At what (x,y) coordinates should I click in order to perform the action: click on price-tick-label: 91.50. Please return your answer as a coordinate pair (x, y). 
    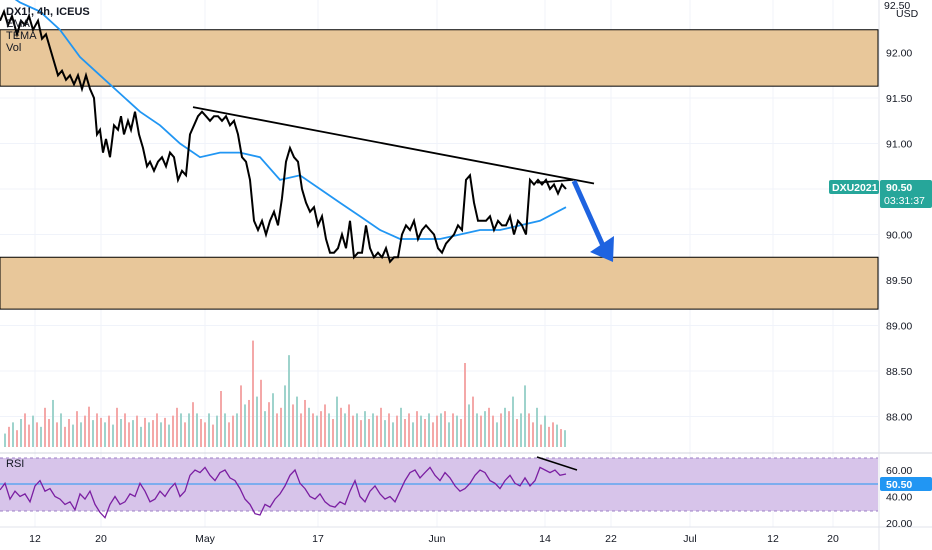
    Looking at the image, I should click on (899, 99).